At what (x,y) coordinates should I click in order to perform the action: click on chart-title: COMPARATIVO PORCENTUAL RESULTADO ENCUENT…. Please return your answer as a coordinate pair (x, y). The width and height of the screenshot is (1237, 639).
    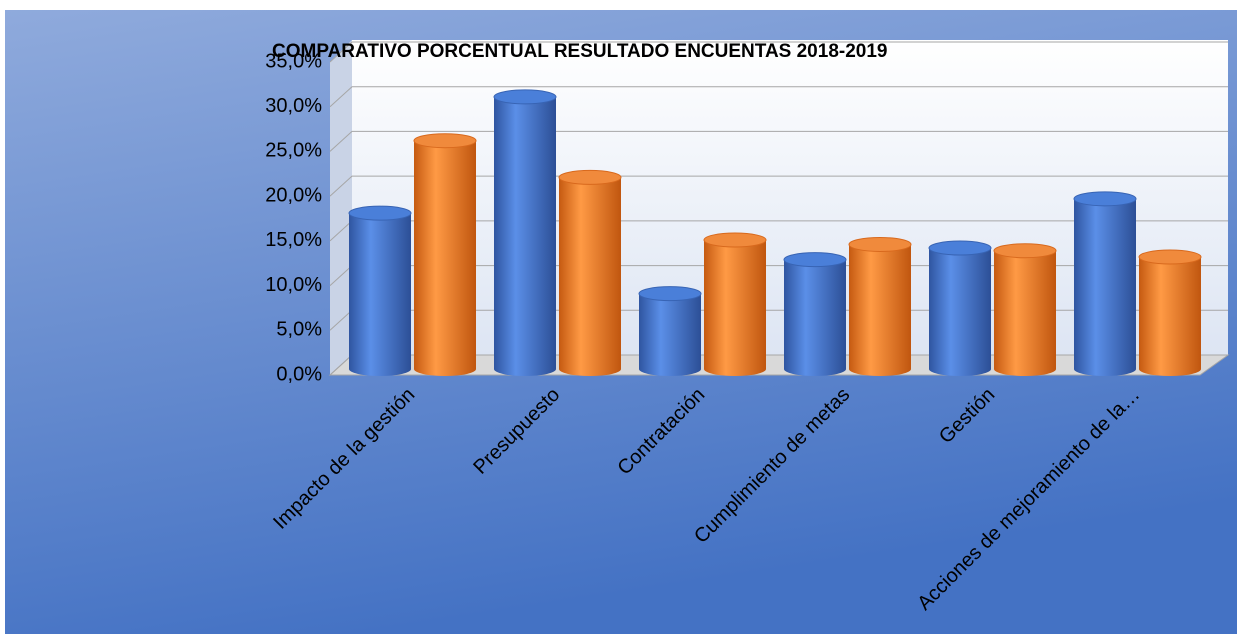
    Looking at the image, I should click on (579, 51).